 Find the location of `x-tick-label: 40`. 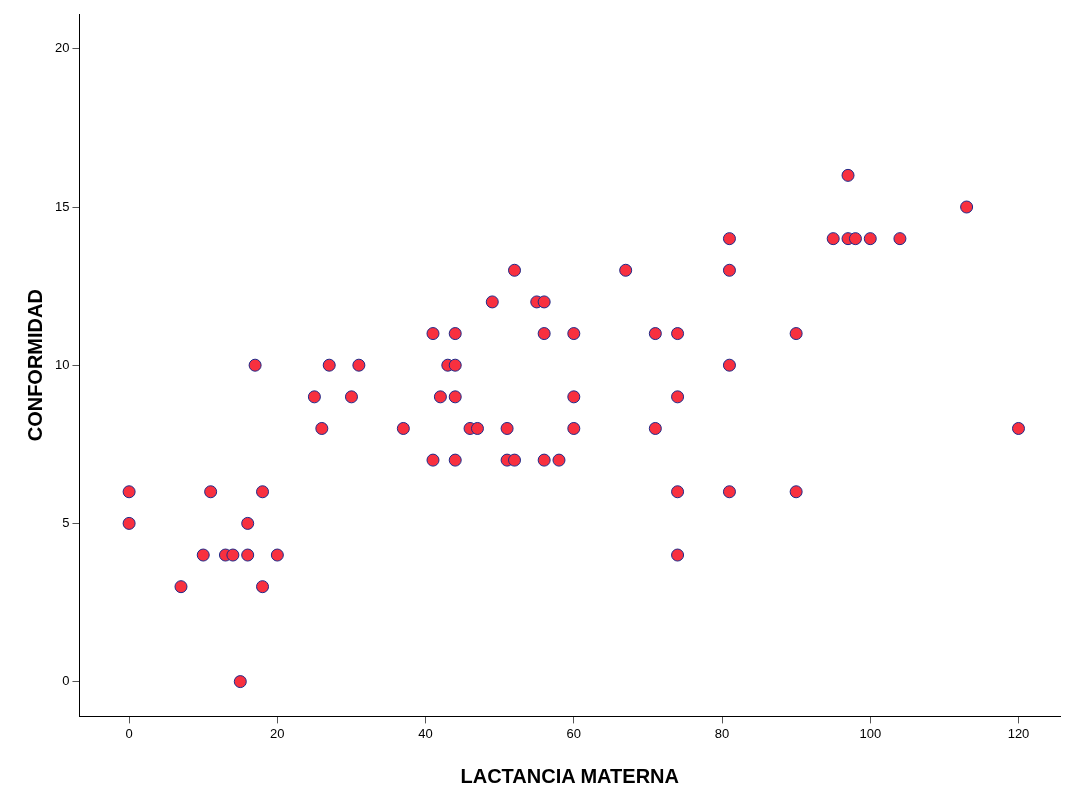

x-tick-label: 40 is located at coordinates (425, 733).